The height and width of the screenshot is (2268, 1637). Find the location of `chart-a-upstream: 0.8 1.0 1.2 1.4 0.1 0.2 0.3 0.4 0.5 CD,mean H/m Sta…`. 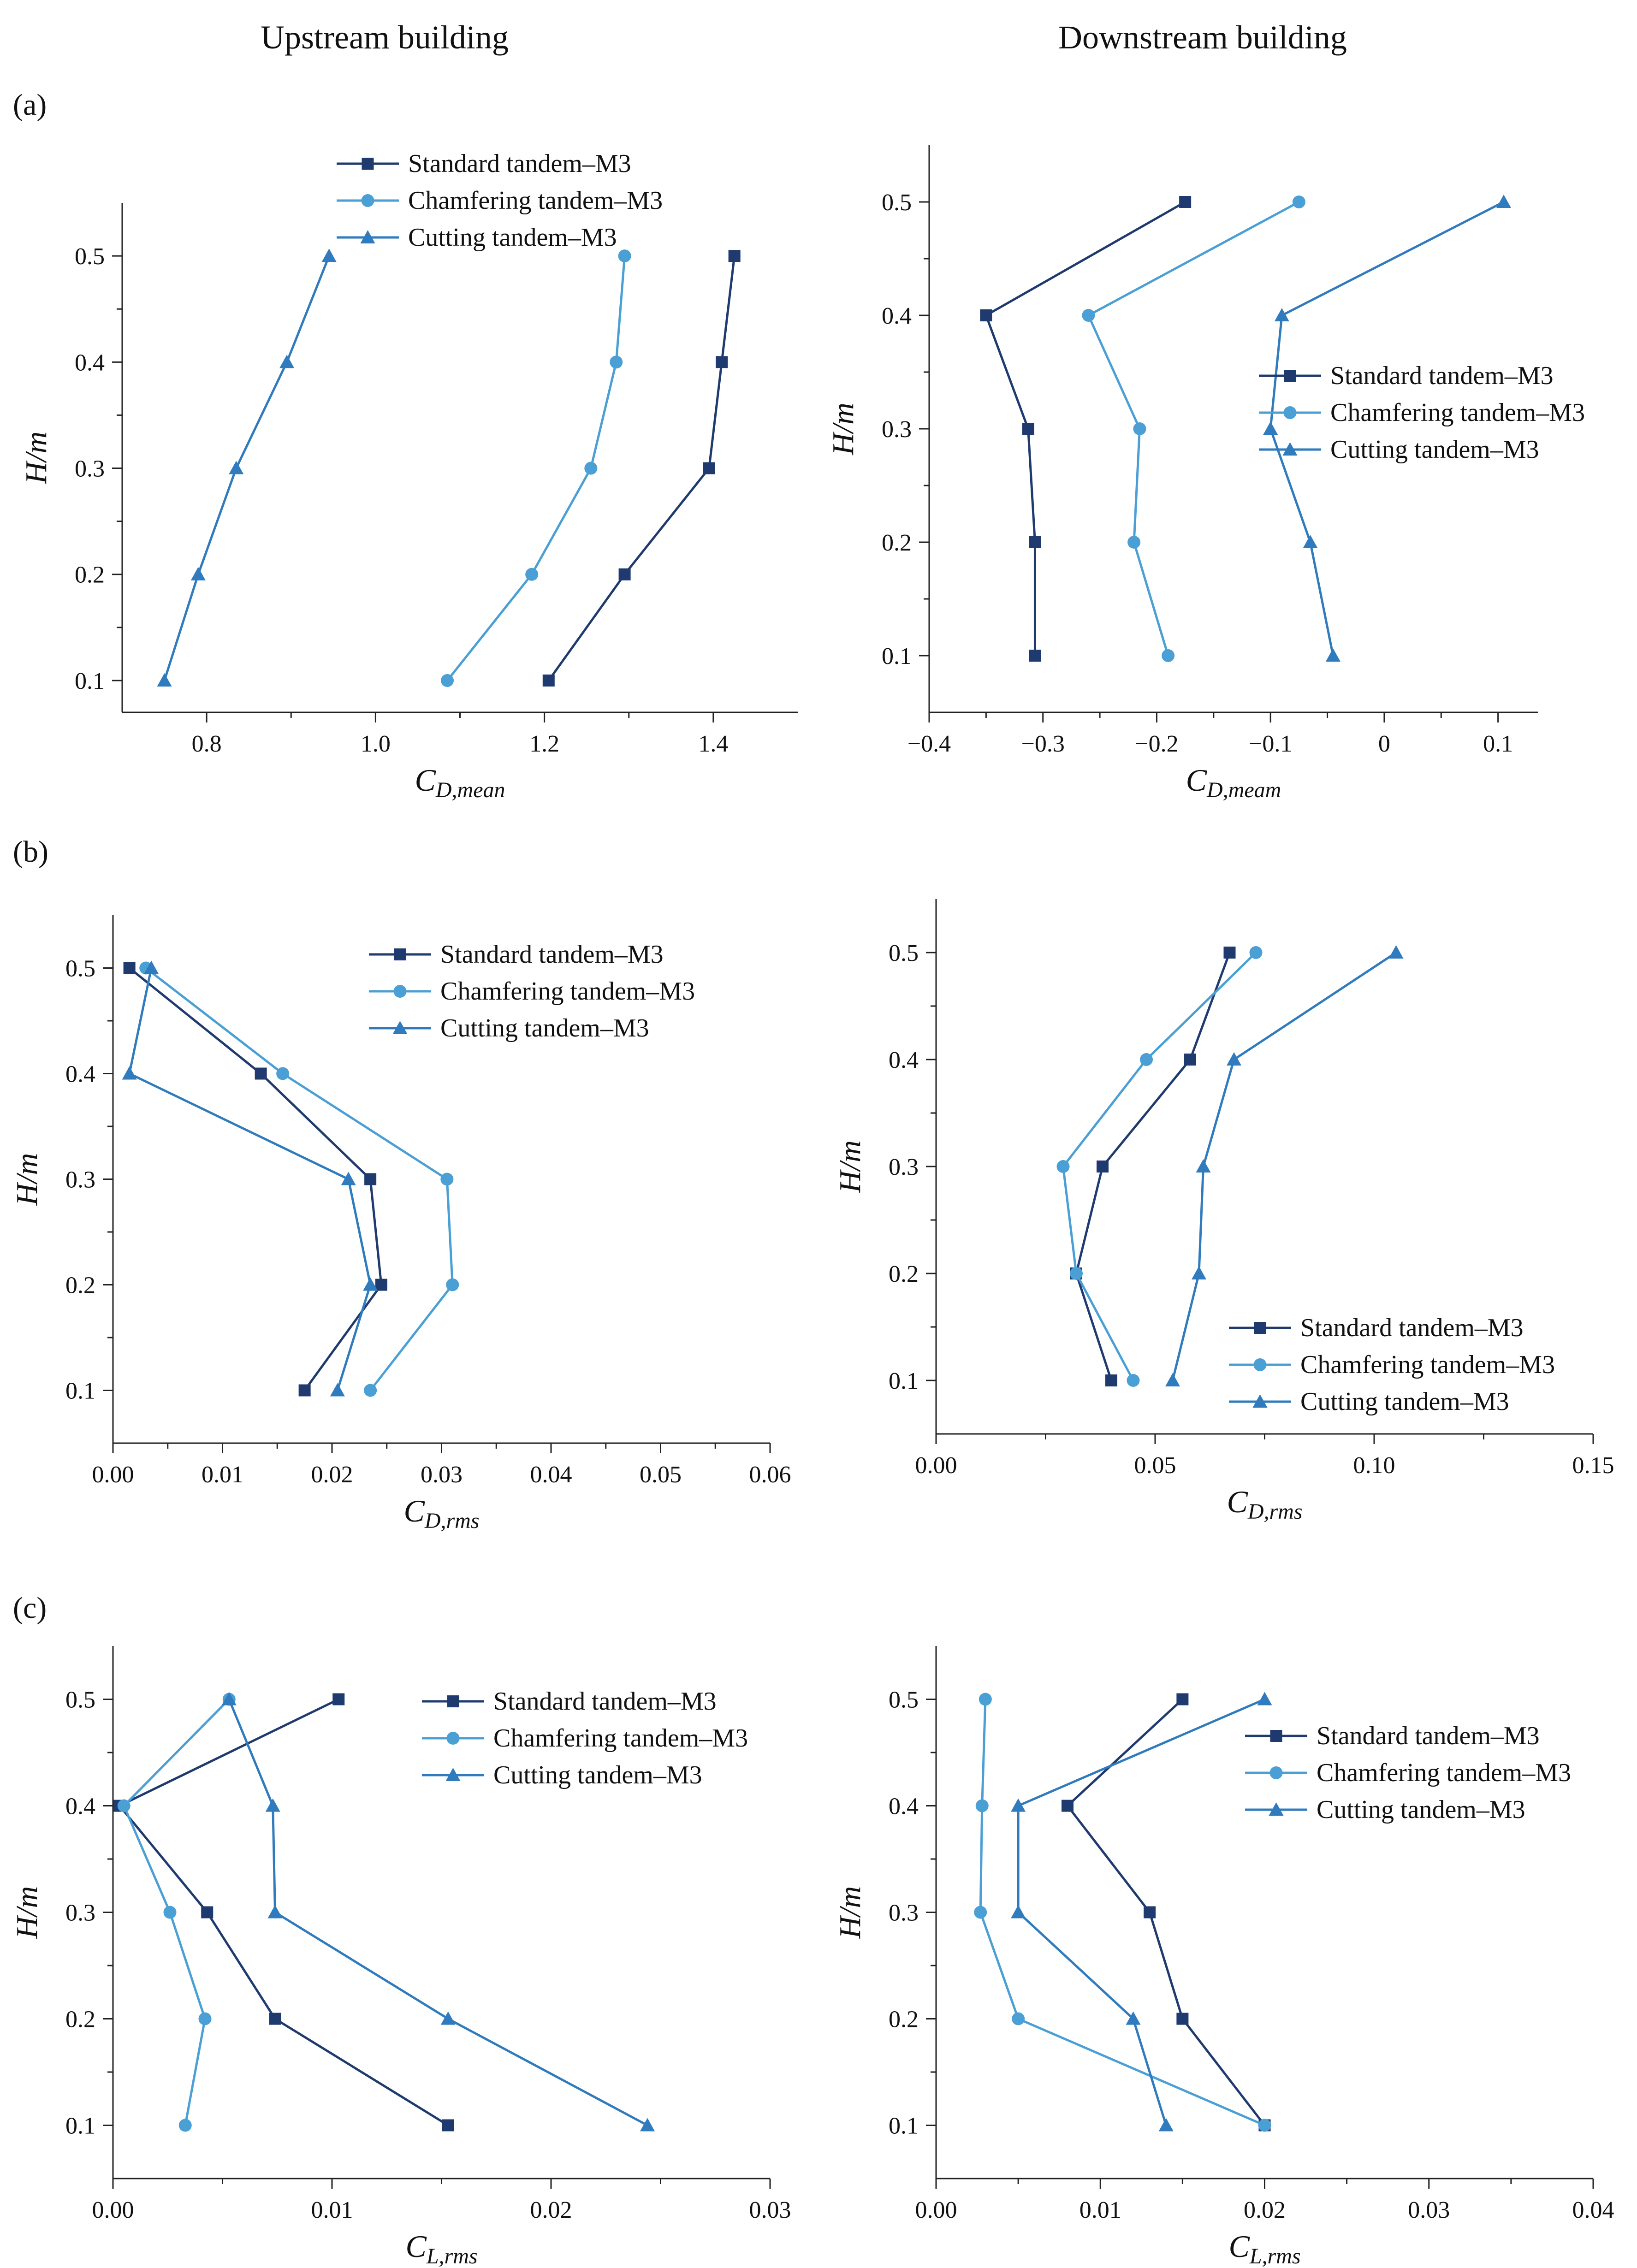

chart-a-upstream: 0.8 1.0 1.2 1.4 0.1 0.2 0.3 0.4 0.5 CD,mean H/m Sta… is located at coordinates (408, 475).